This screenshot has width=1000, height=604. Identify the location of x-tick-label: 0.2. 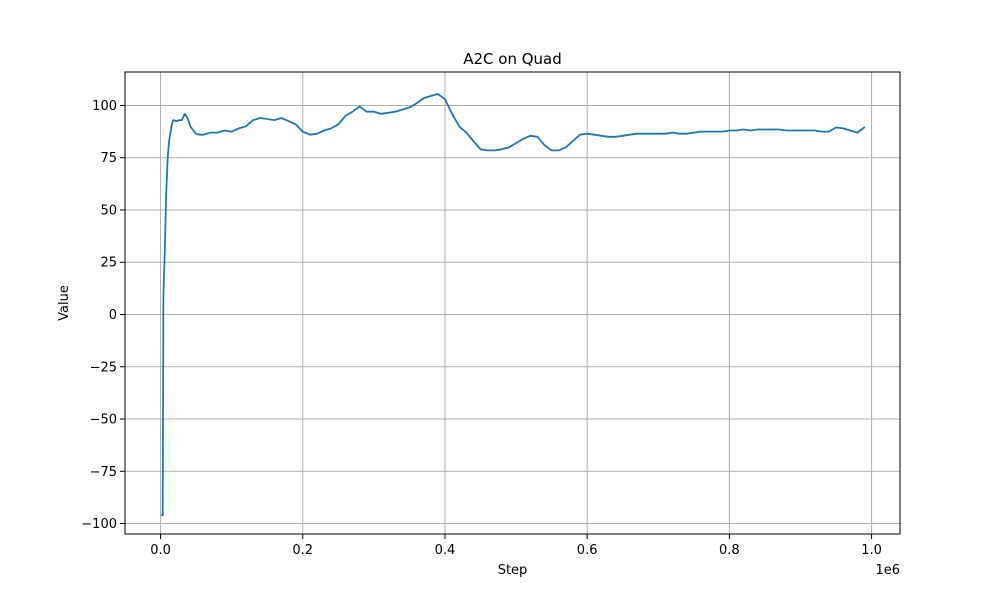
(302, 550).